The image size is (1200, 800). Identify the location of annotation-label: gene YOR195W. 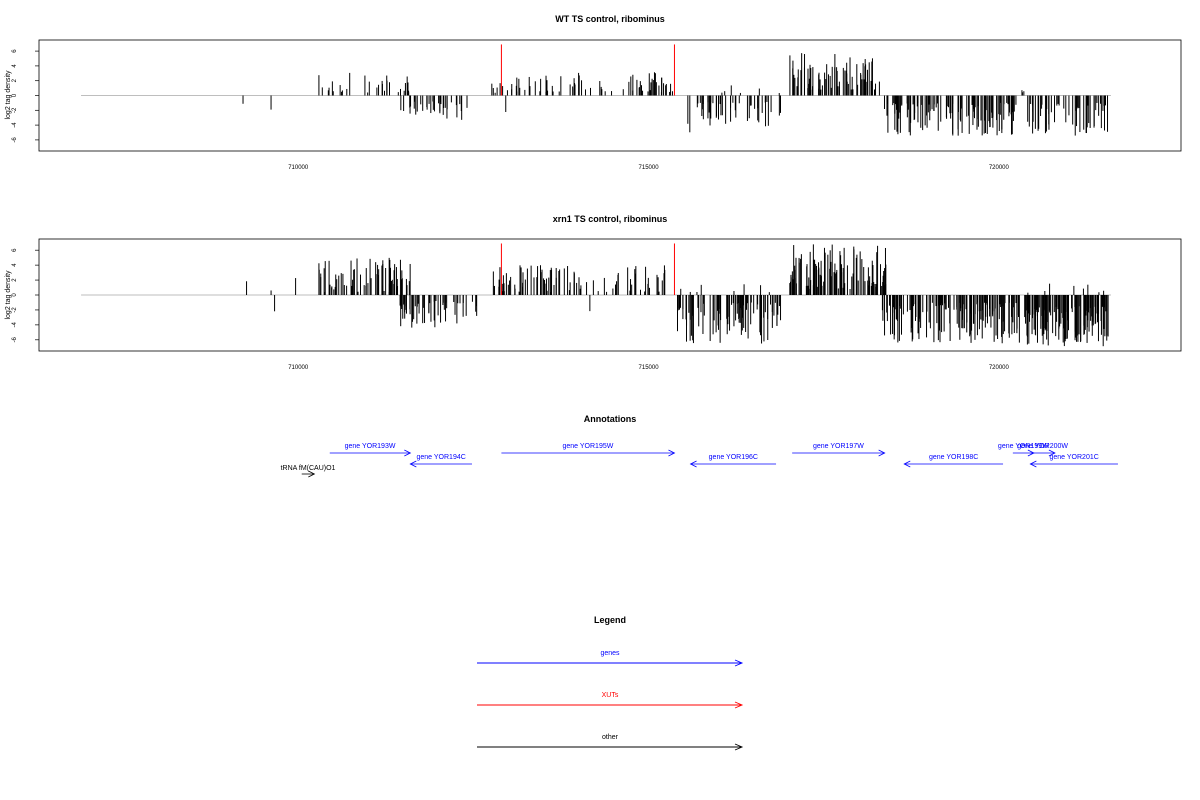
(588, 446).